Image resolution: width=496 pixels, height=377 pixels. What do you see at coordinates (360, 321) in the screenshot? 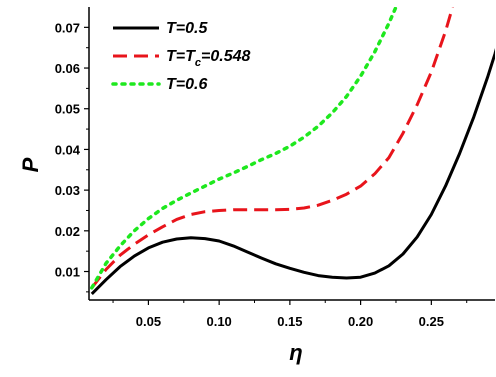
I see `x-tick-label: 0.20` at bounding box center [360, 321].